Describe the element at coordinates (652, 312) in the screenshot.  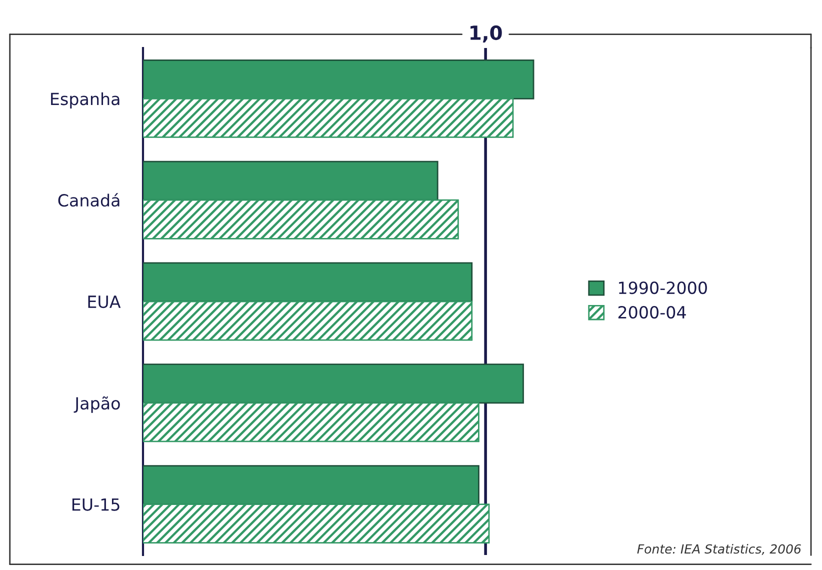
I see `legend-label: 2000-04` at that location.